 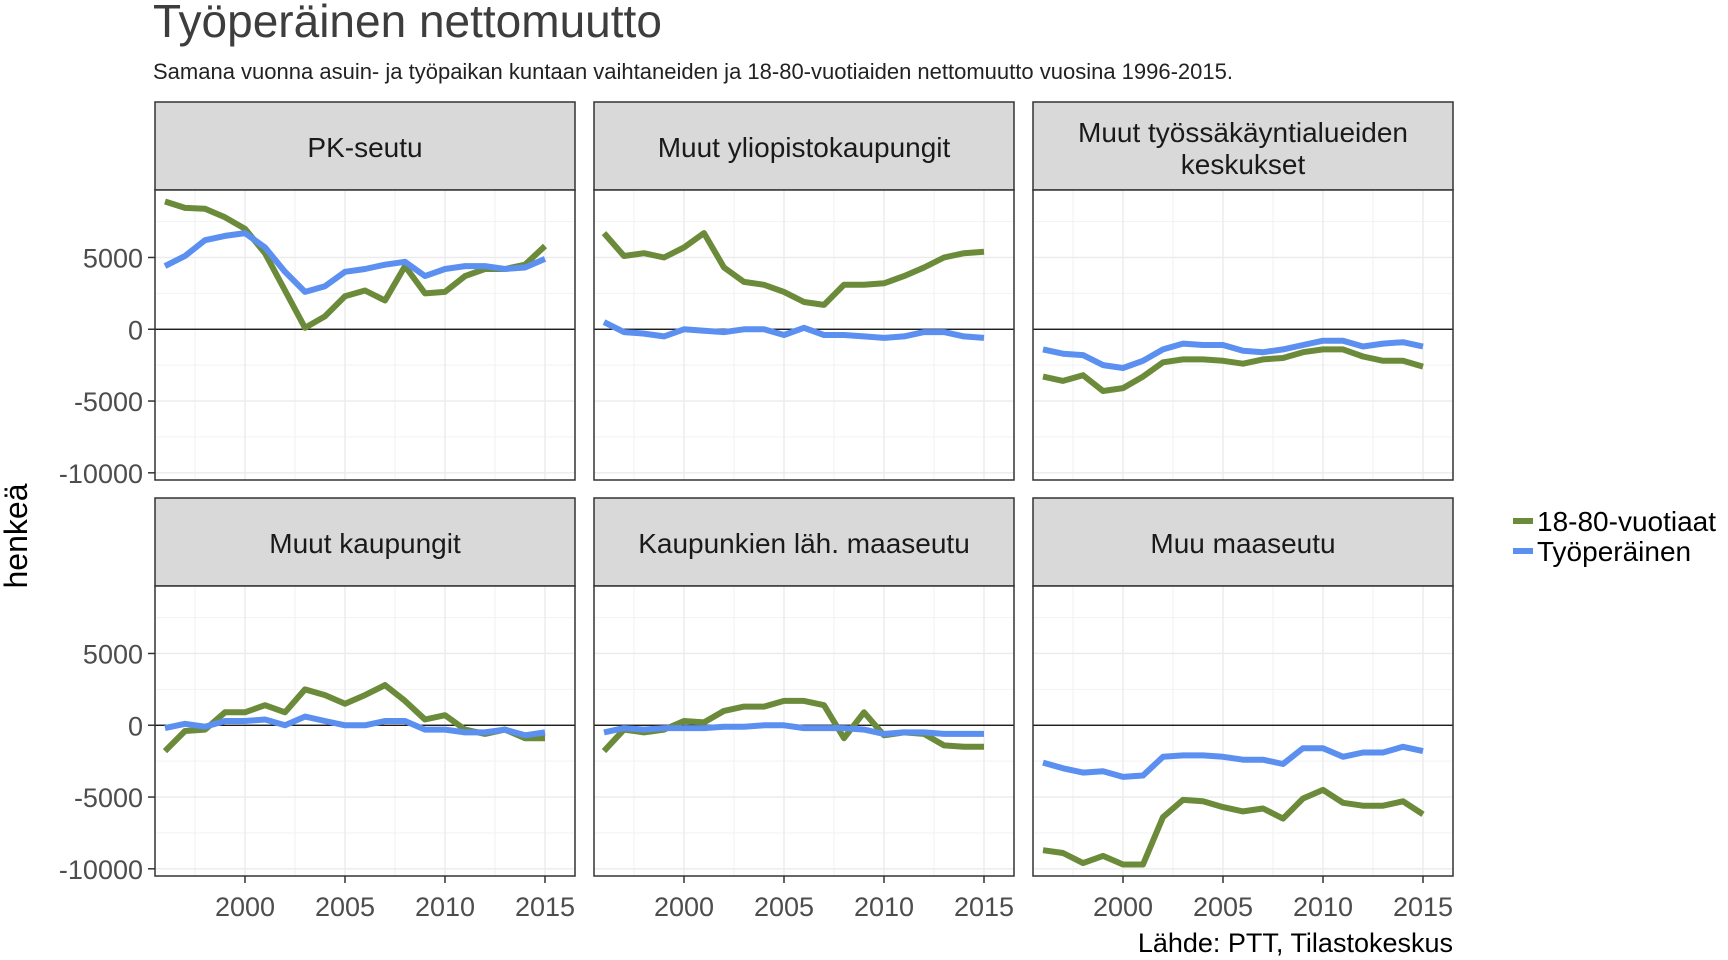 I want to click on facet-panel: PK-seutu 5000 0 -5000 -10000, so click(x=317, y=295).